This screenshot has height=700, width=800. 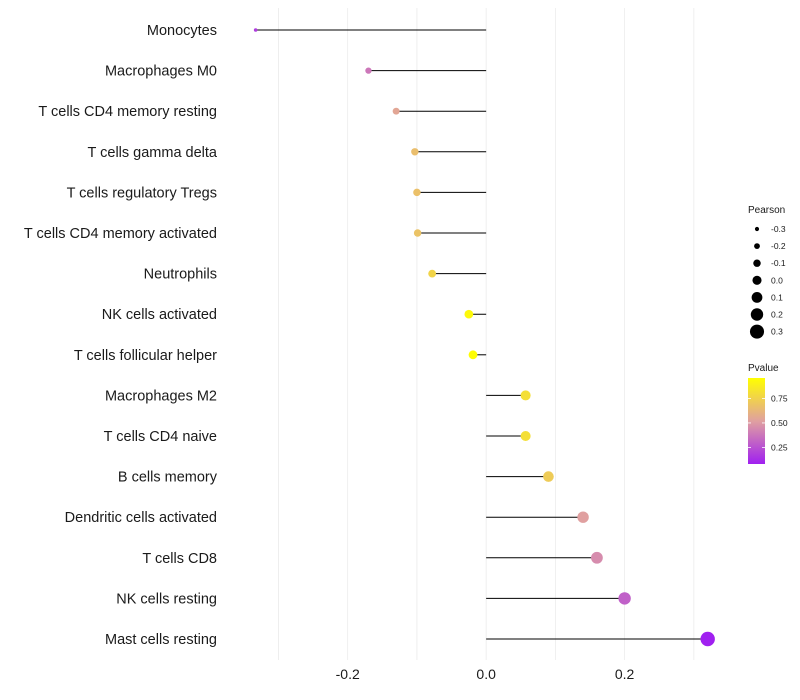 What do you see at coordinates (182, 31) in the screenshot?
I see `category-label: Monocytes` at bounding box center [182, 31].